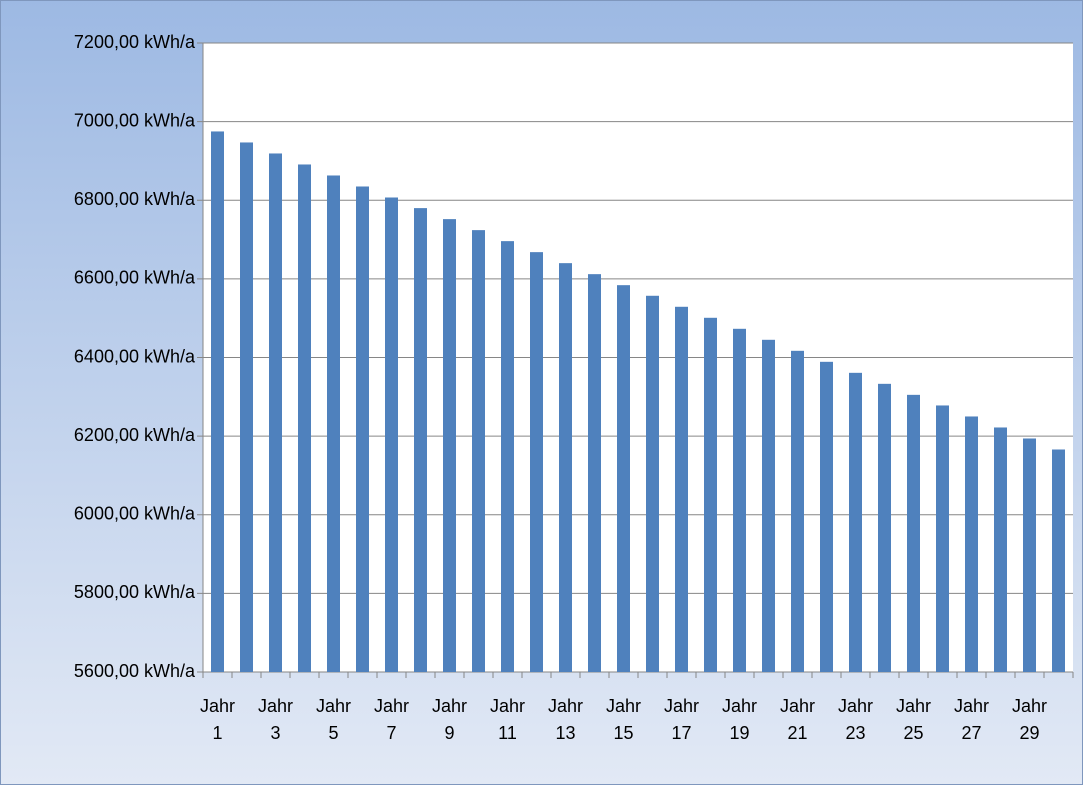 The width and height of the screenshot is (1083, 790). I want to click on y-tick-label: 6400,00 kWh/a, so click(135, 356).